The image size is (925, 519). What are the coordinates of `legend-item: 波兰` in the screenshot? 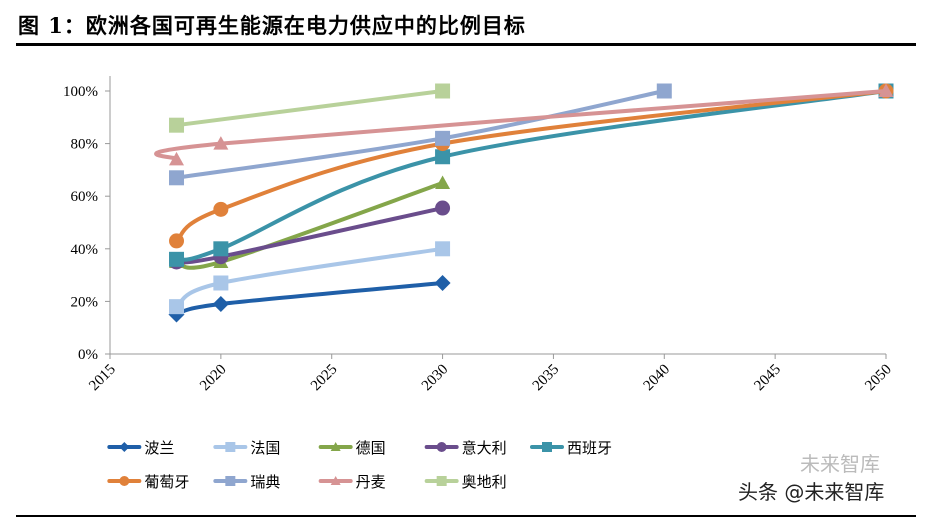 It's located at (140, 448).